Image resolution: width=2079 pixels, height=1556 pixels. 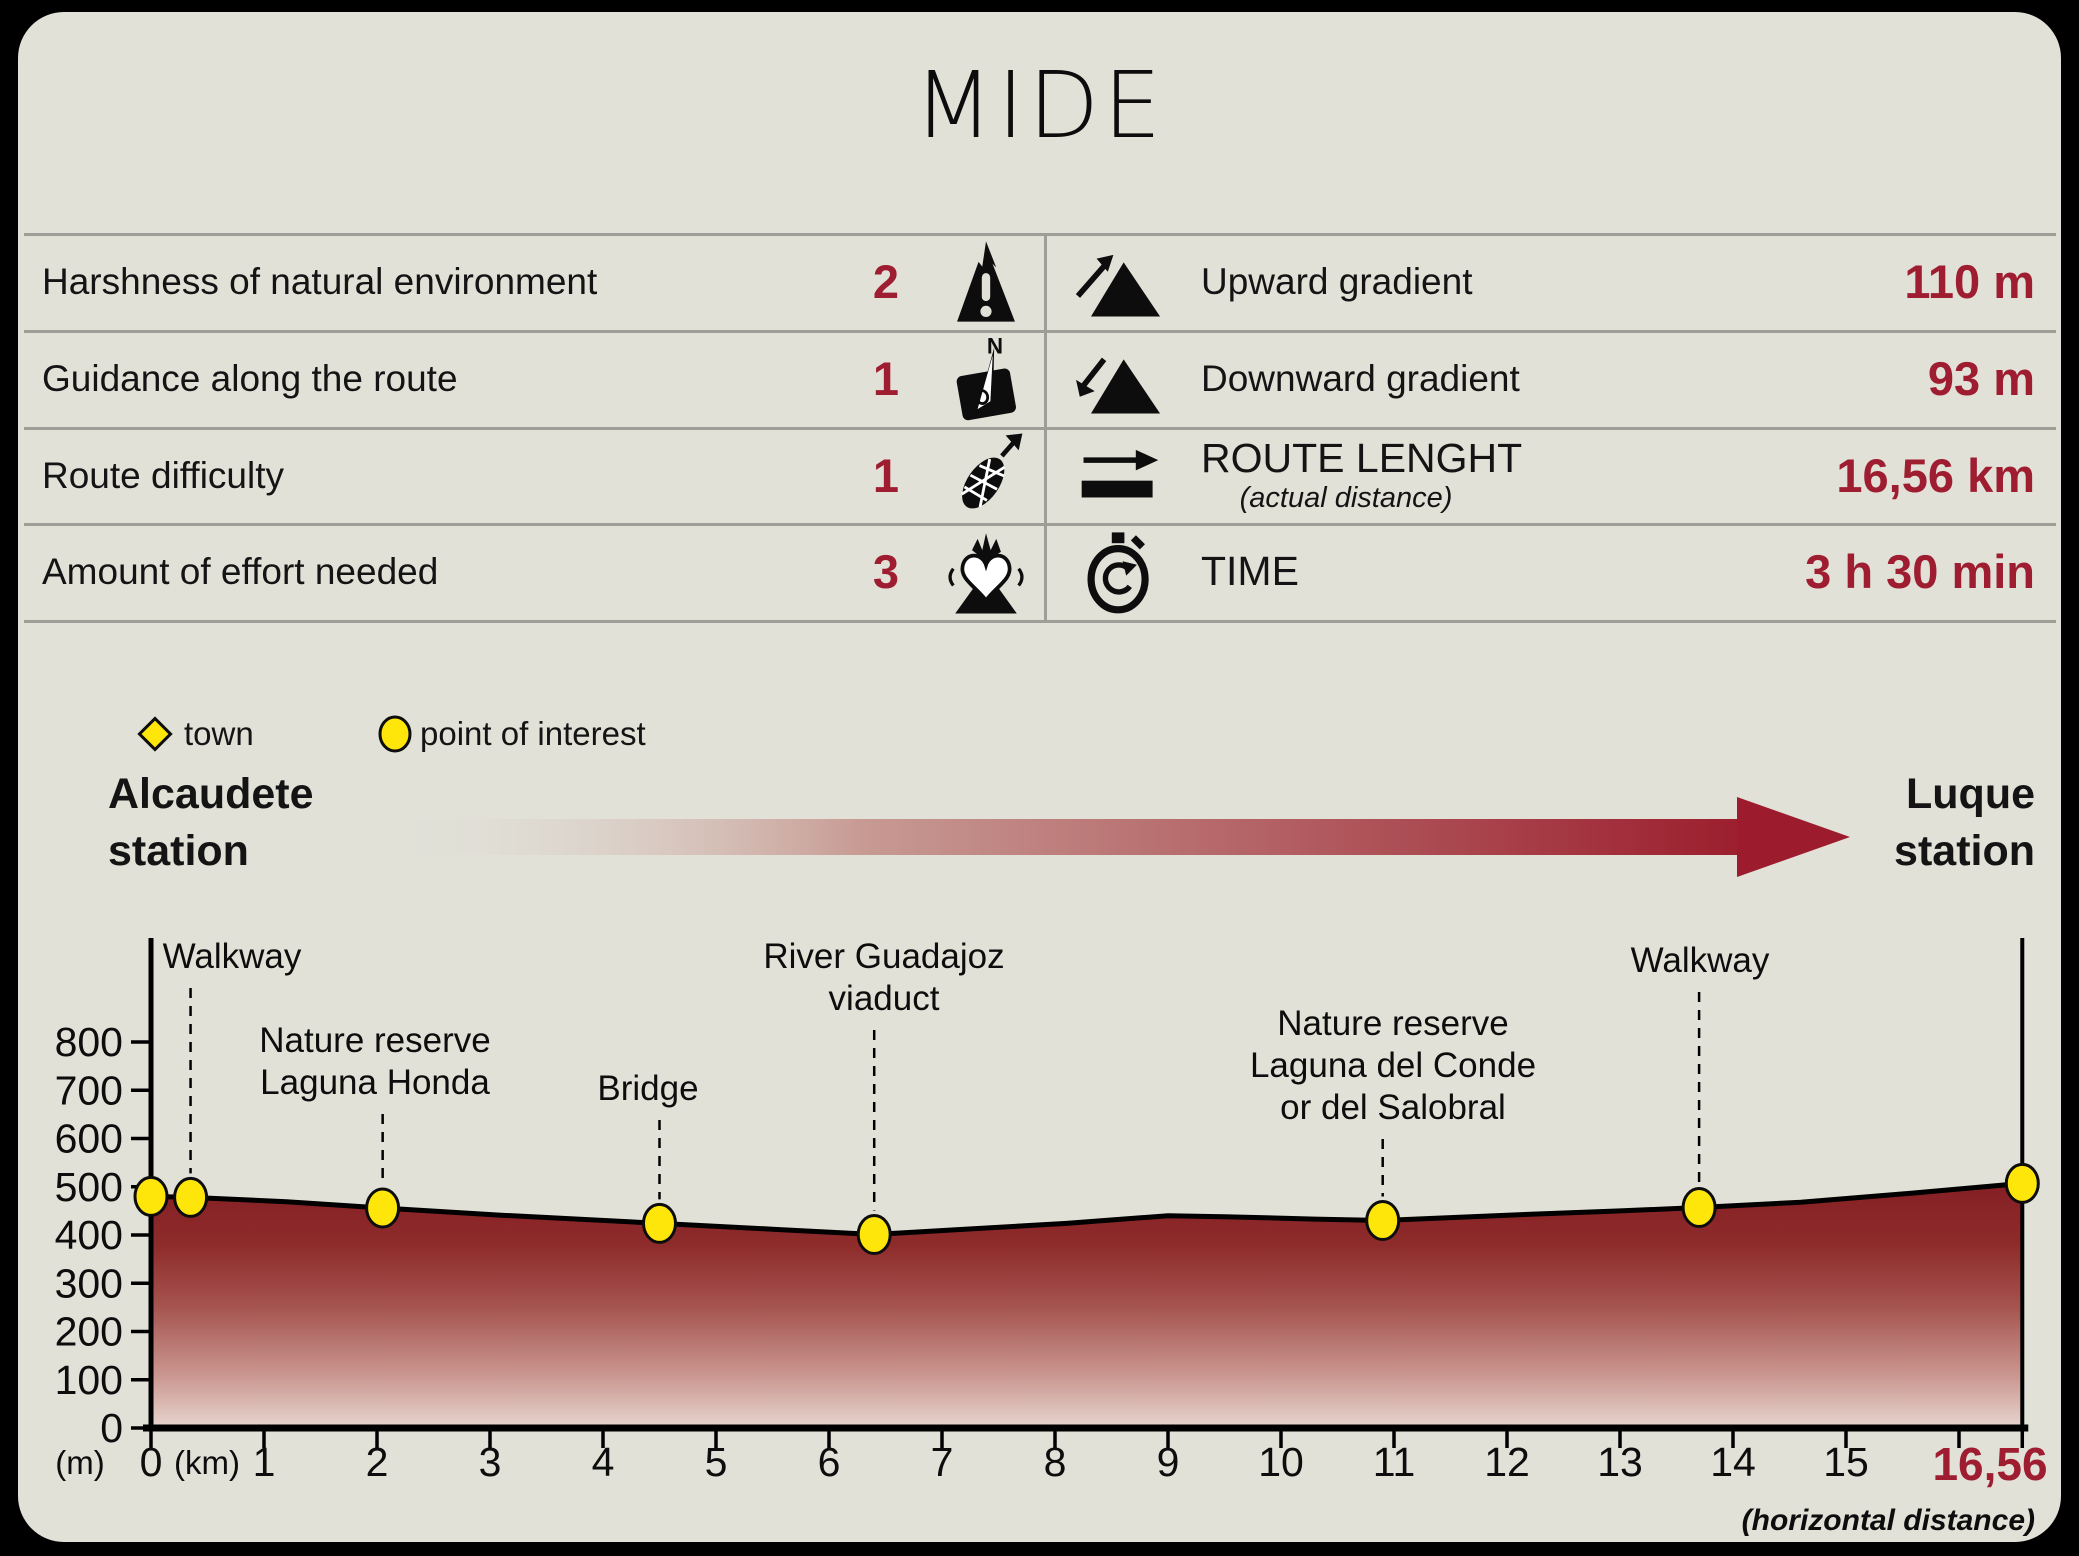 I want to click on svg-text: 8, so click(x=1055, y=1462).